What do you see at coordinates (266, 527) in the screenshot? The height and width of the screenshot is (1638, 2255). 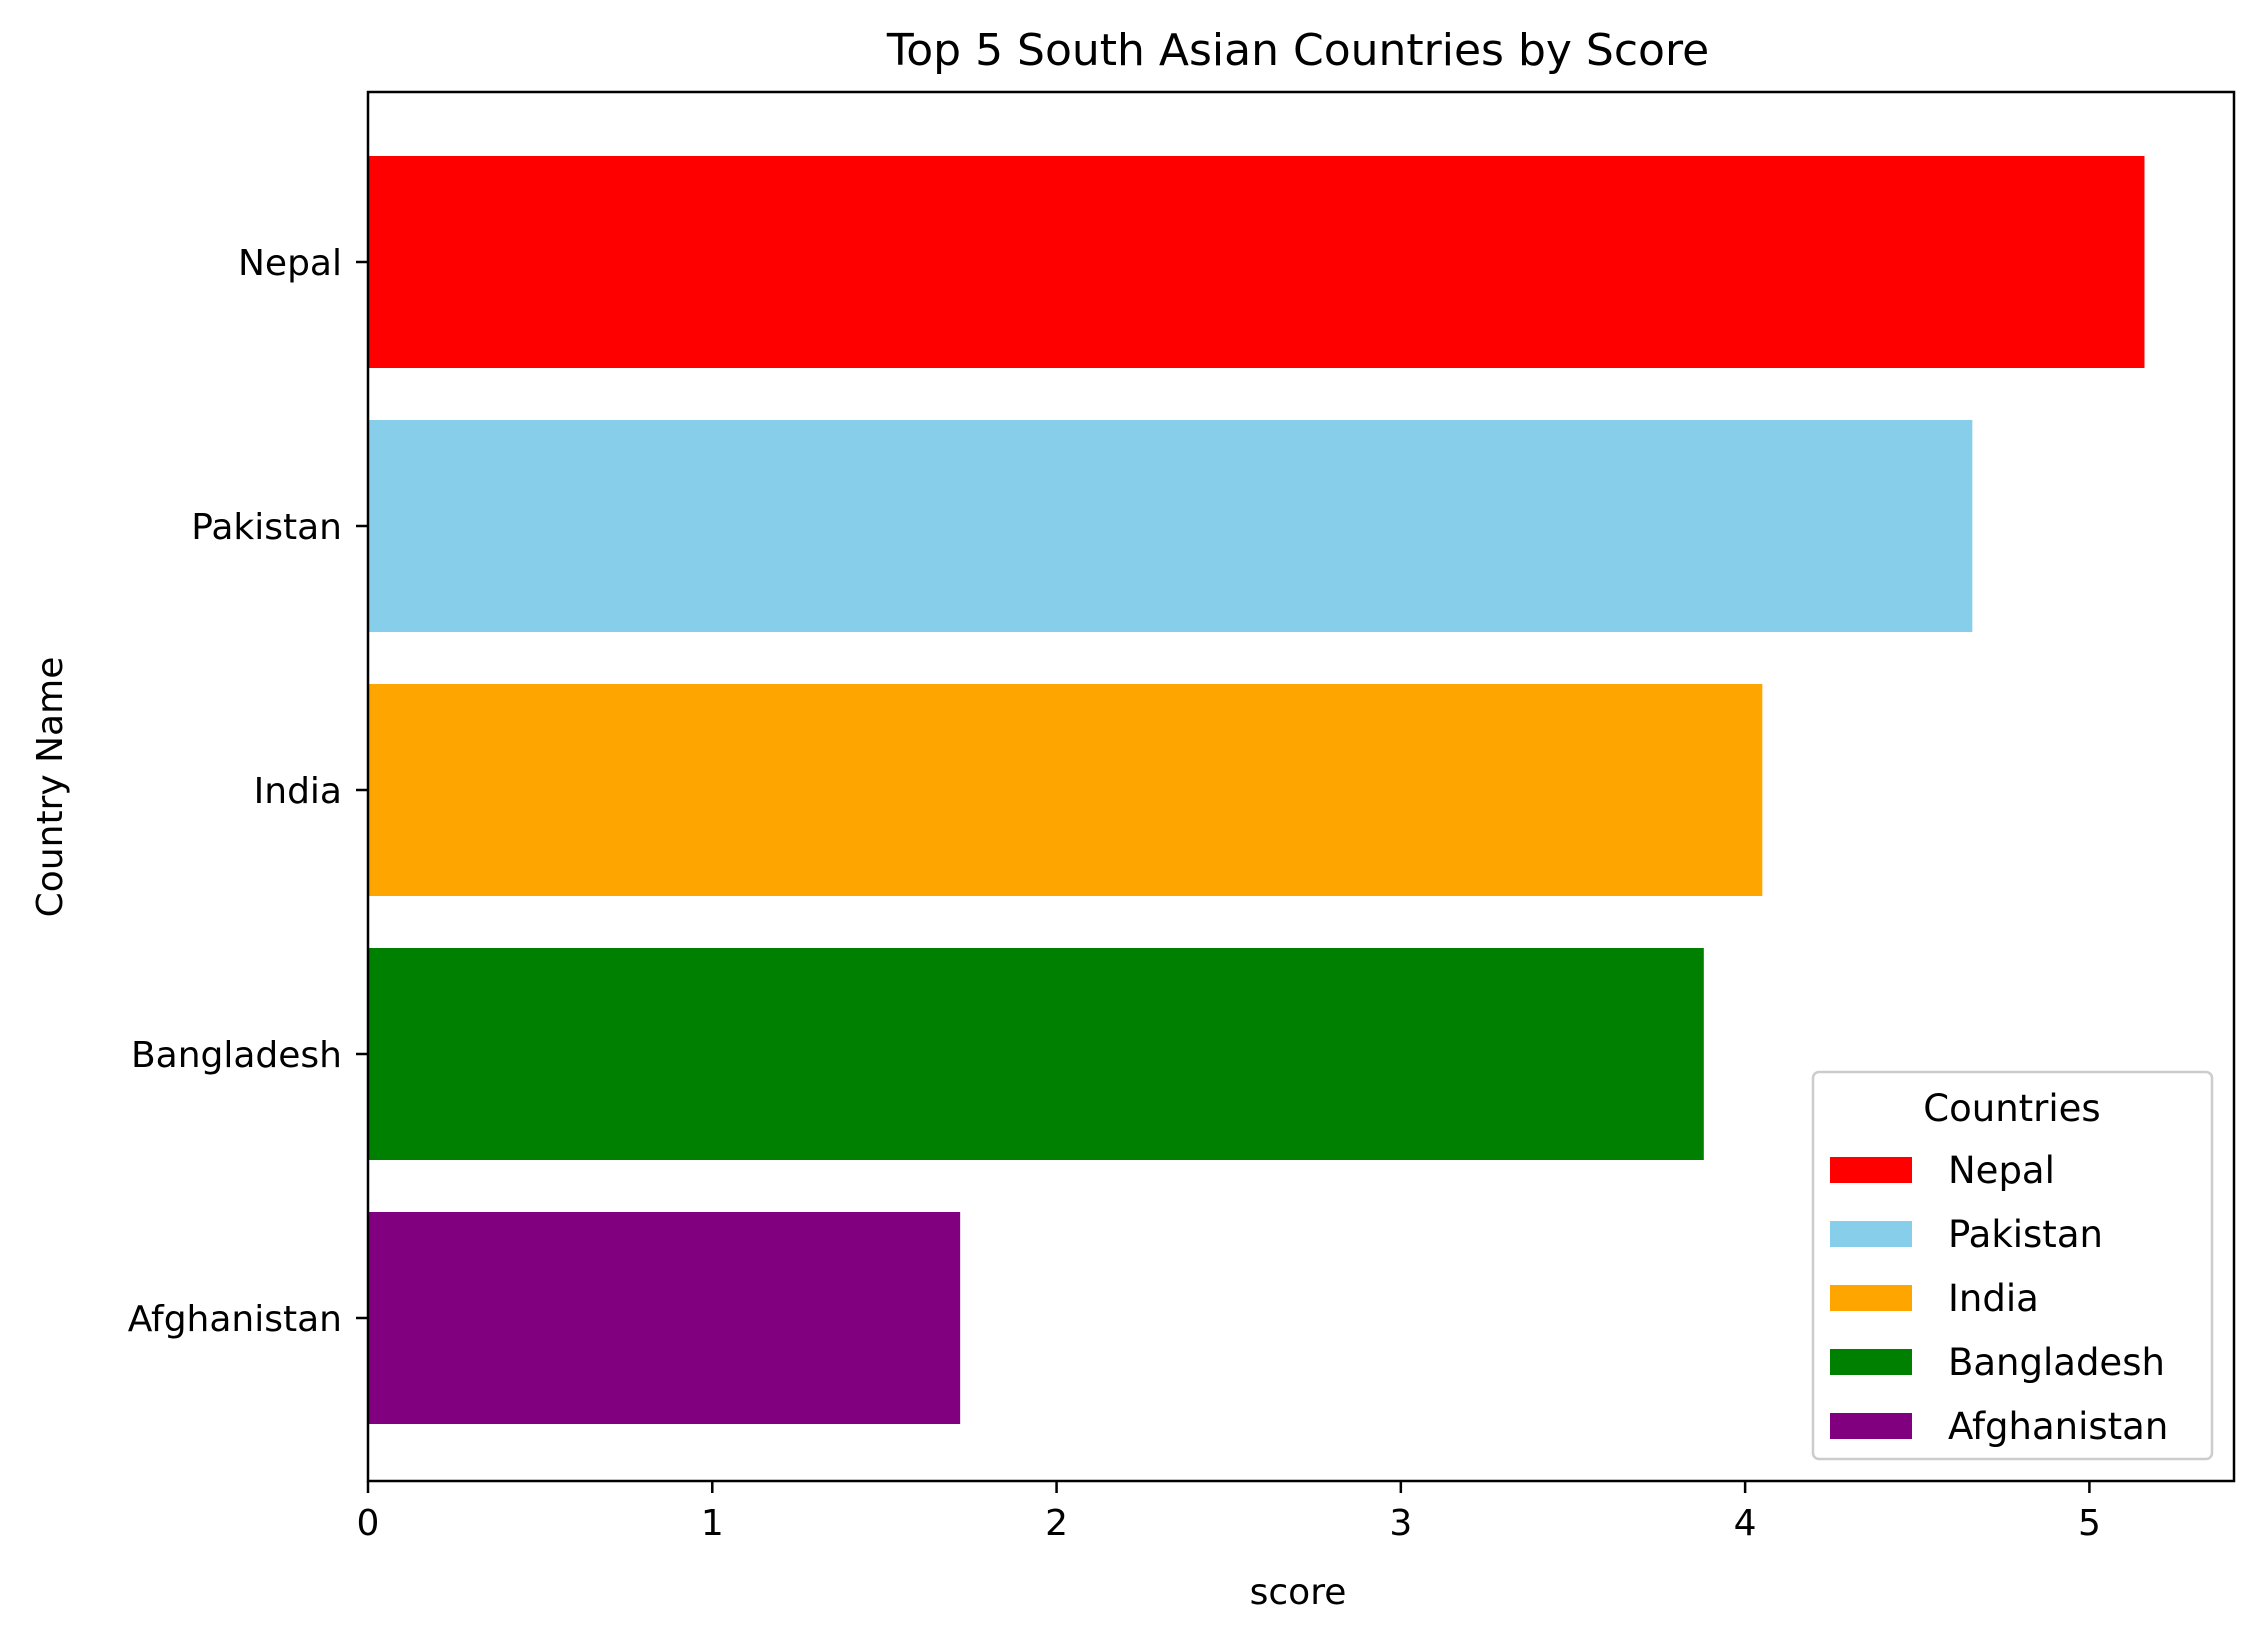 I see `y-tick-label-pakistan: Pakistan` at bounding box center [266, 527].